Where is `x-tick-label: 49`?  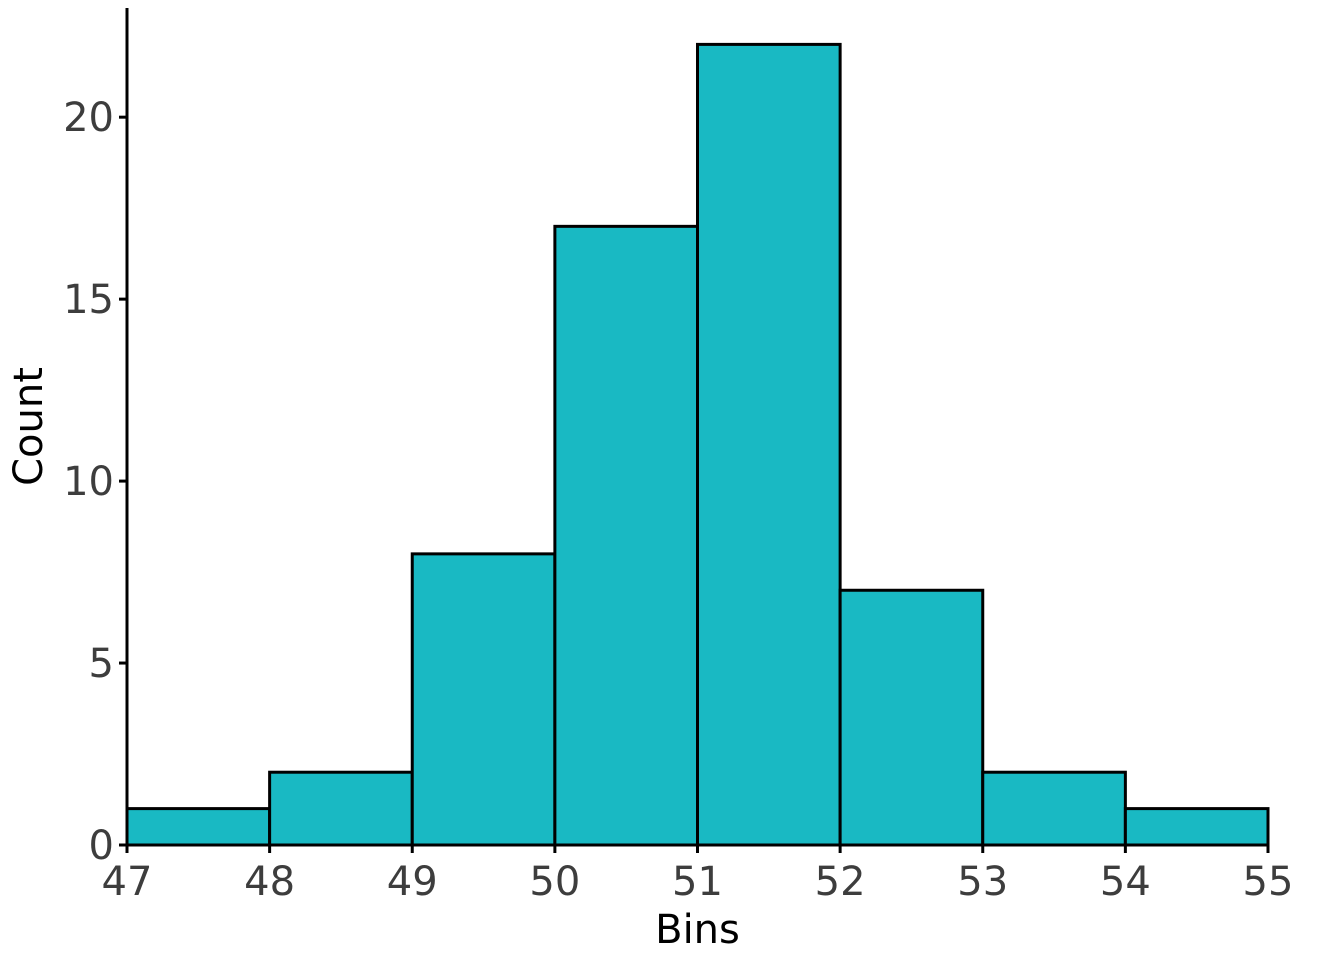 x-tick-label: 49 is located at coordinates (412, 882).